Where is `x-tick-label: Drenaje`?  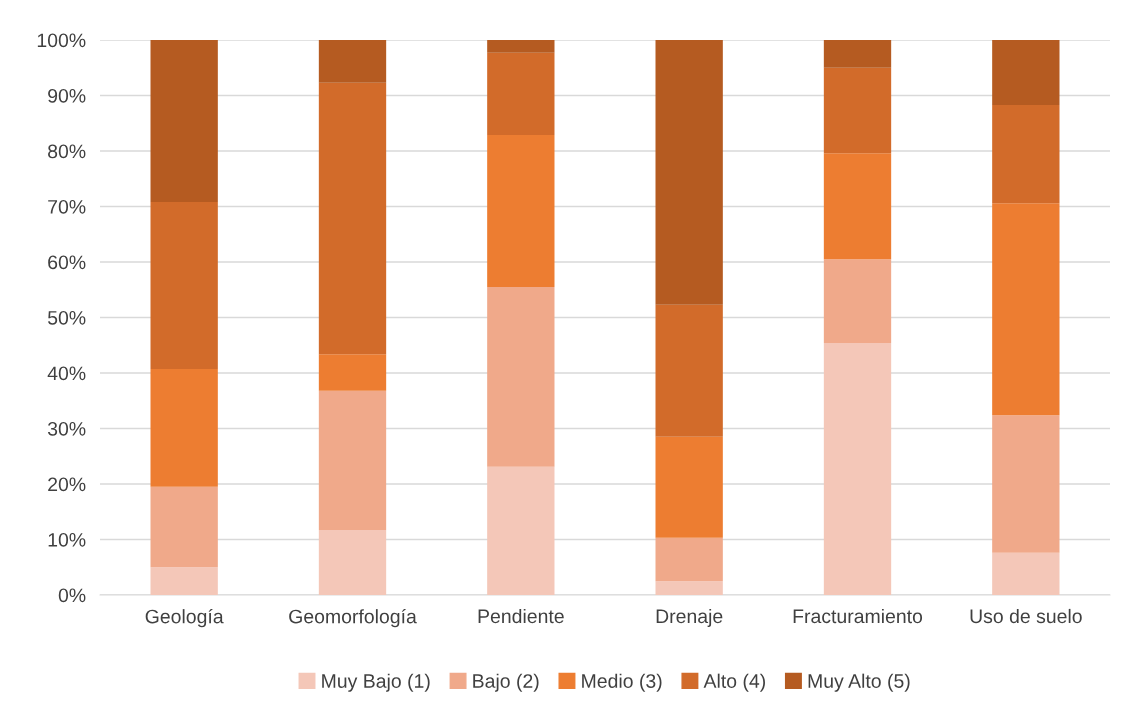 x-tick-label: Drenaje is located at coordinates (689, 618).